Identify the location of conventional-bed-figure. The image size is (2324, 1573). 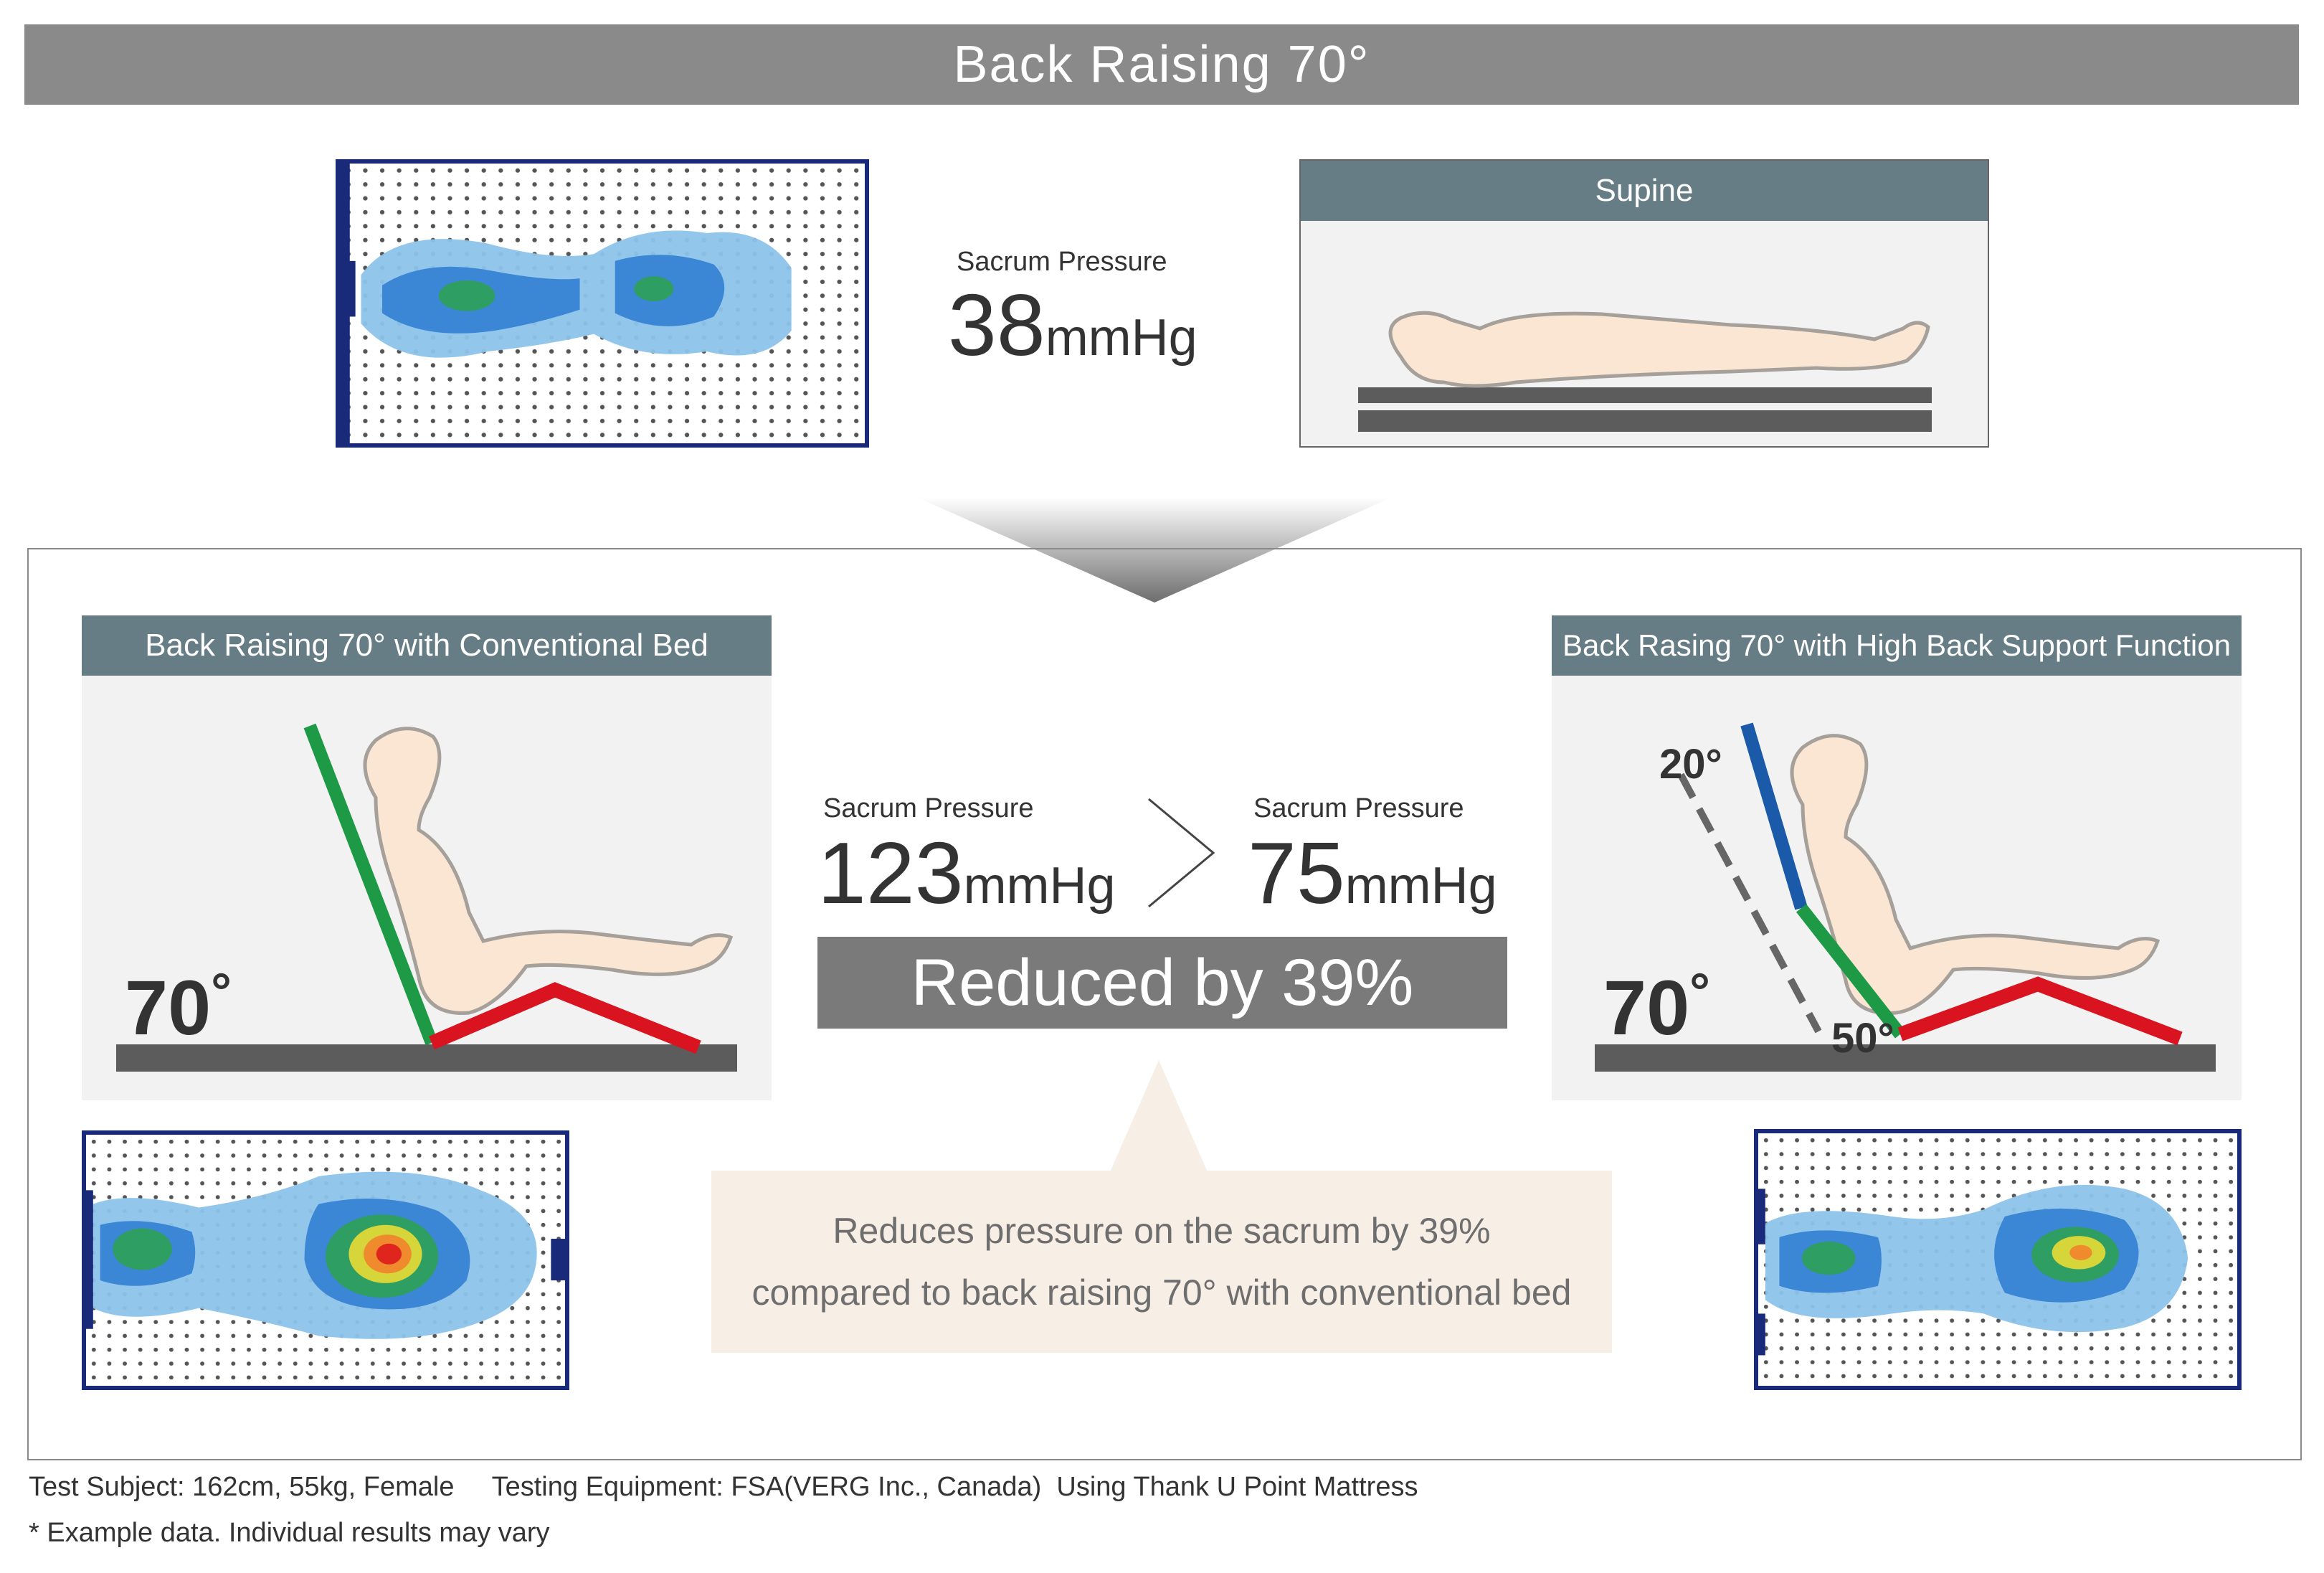
(426, 897).